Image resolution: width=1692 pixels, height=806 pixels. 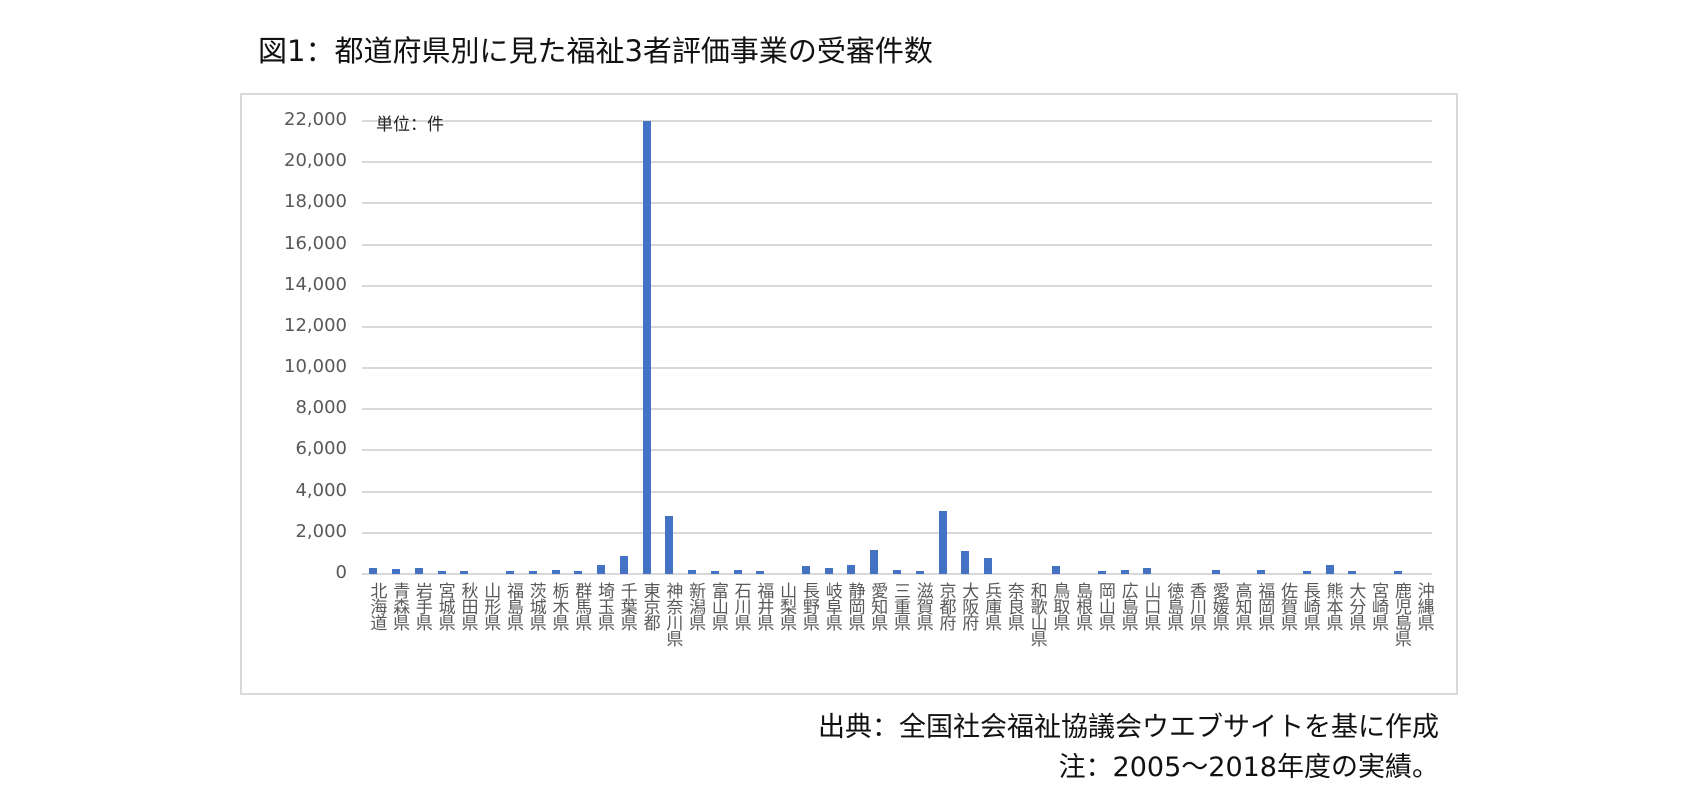 What do you see at coordinates (945, 606) in the screenshot?
I see `x-category-label: 京都府` at bounding box center [945, 606].